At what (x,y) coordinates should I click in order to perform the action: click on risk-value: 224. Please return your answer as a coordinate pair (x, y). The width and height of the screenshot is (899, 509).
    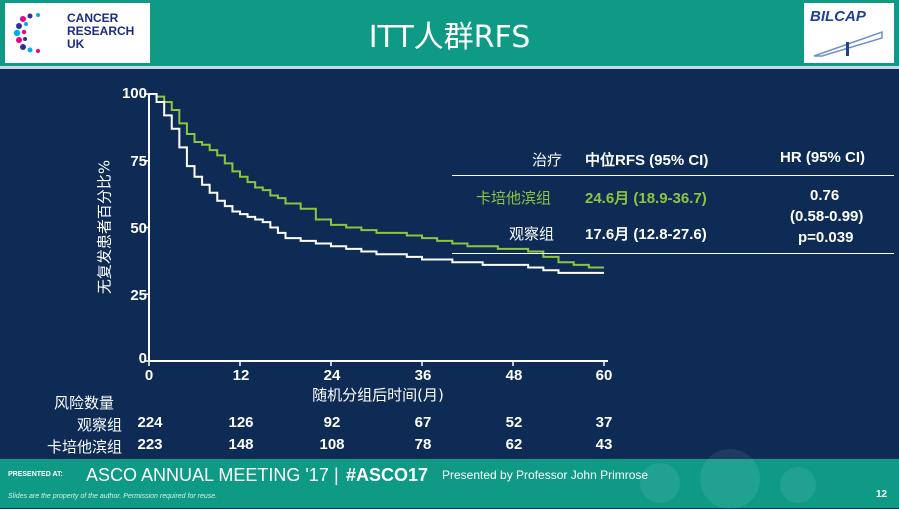
    Looking at the image, I should click on (150, 422).